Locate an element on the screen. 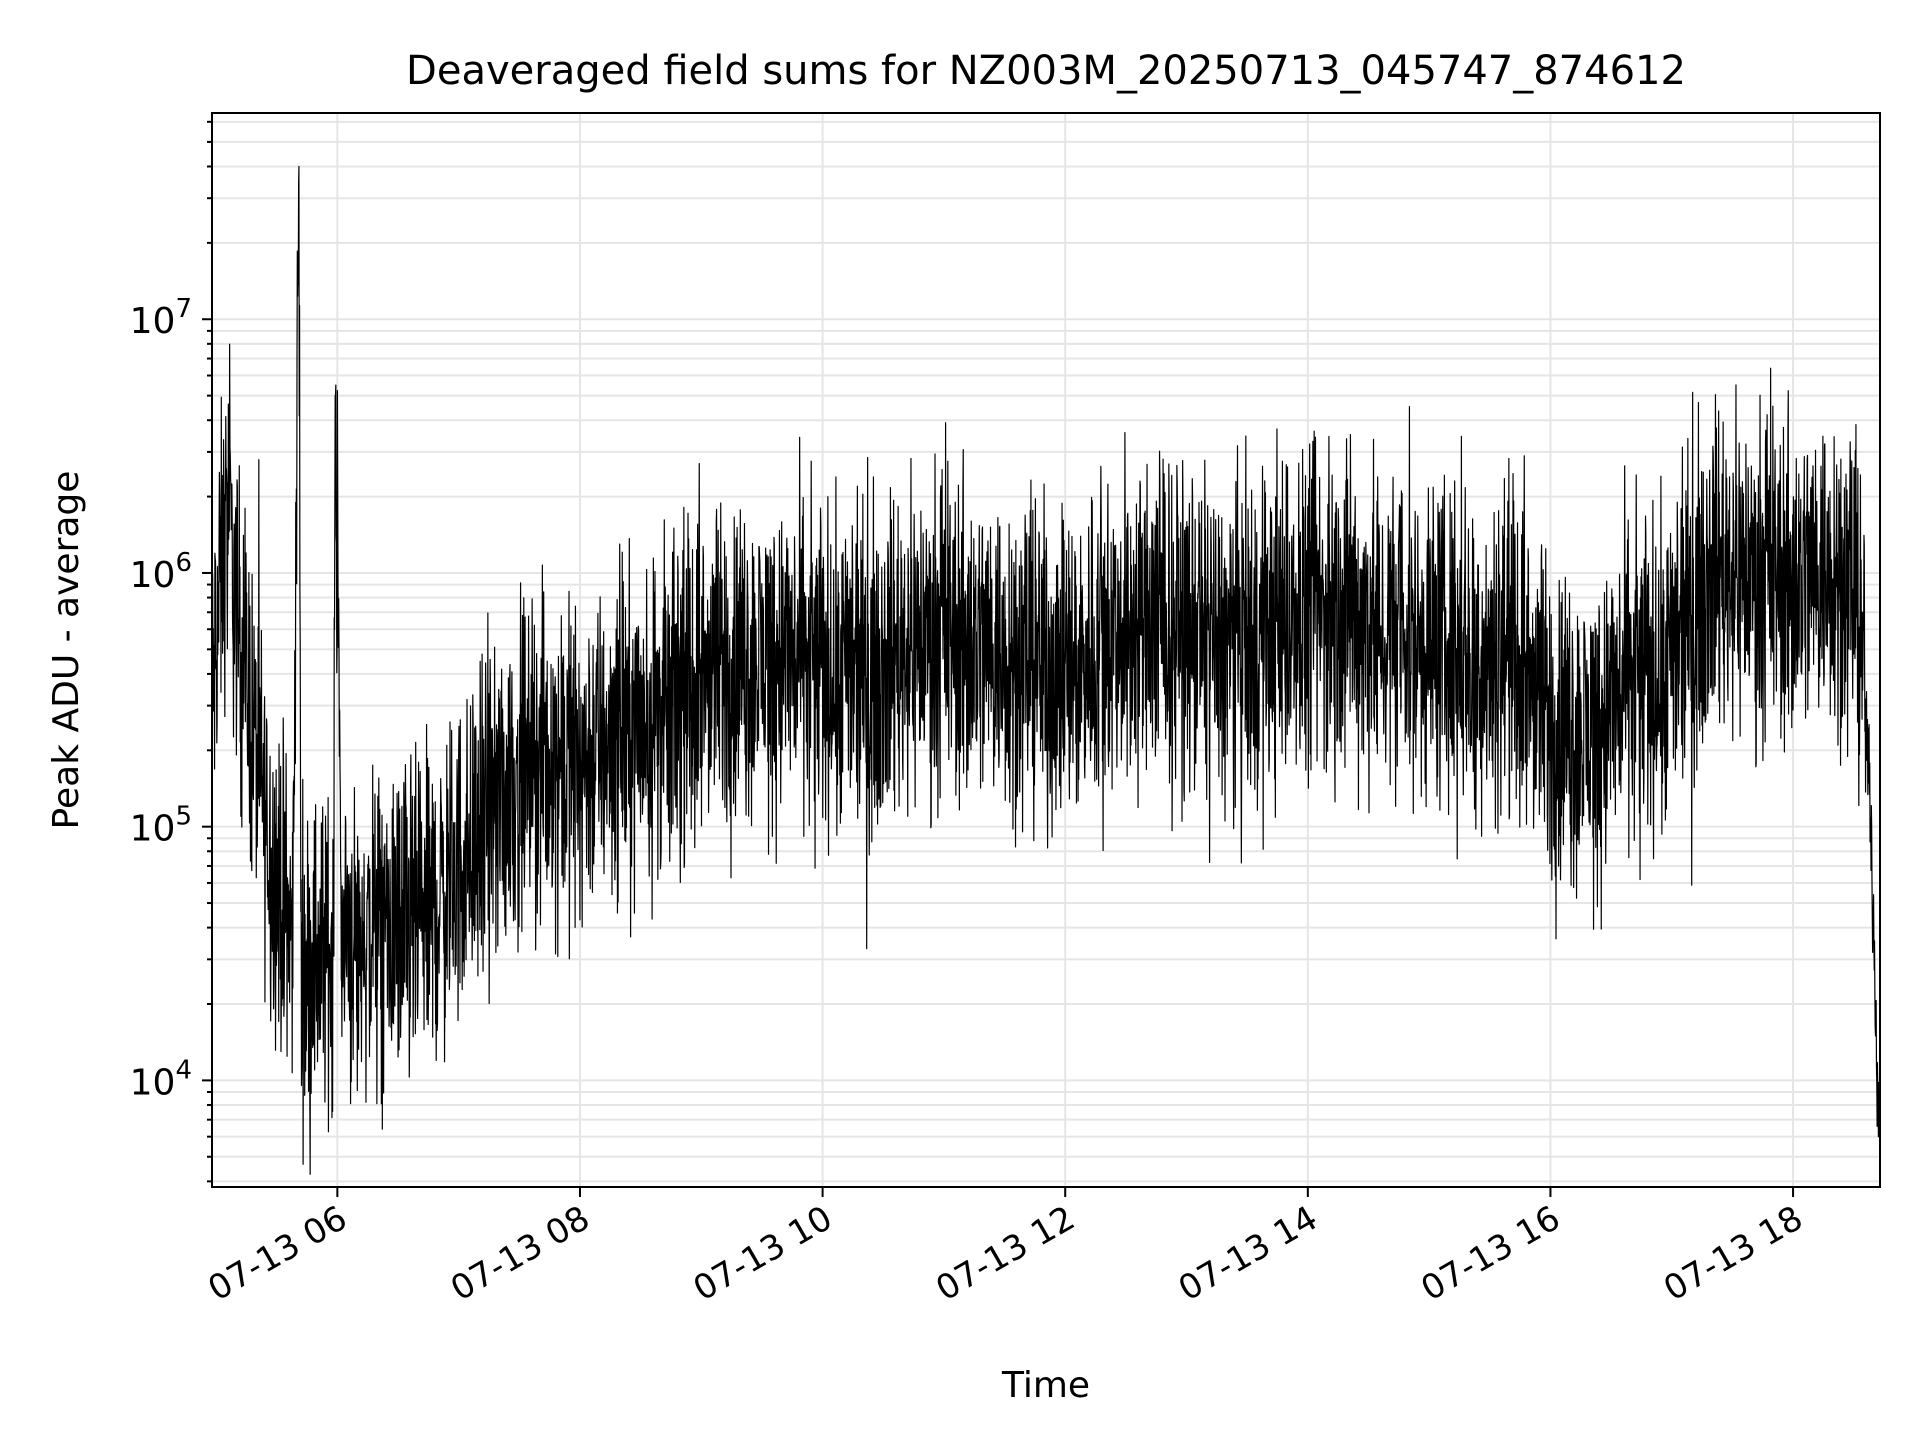 This screenshot has width=1920, height=1440. y-tick-label: 10⁷ is located at coordinates (161, 318).